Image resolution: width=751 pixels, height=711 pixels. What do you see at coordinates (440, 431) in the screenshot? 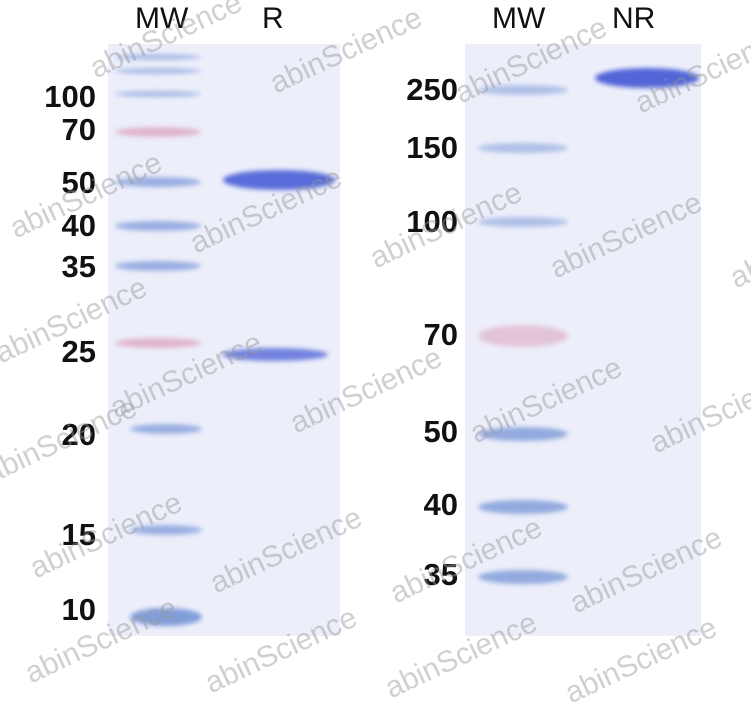
I see `mw-label-right-50: 50` at bounding box center [440, 431].